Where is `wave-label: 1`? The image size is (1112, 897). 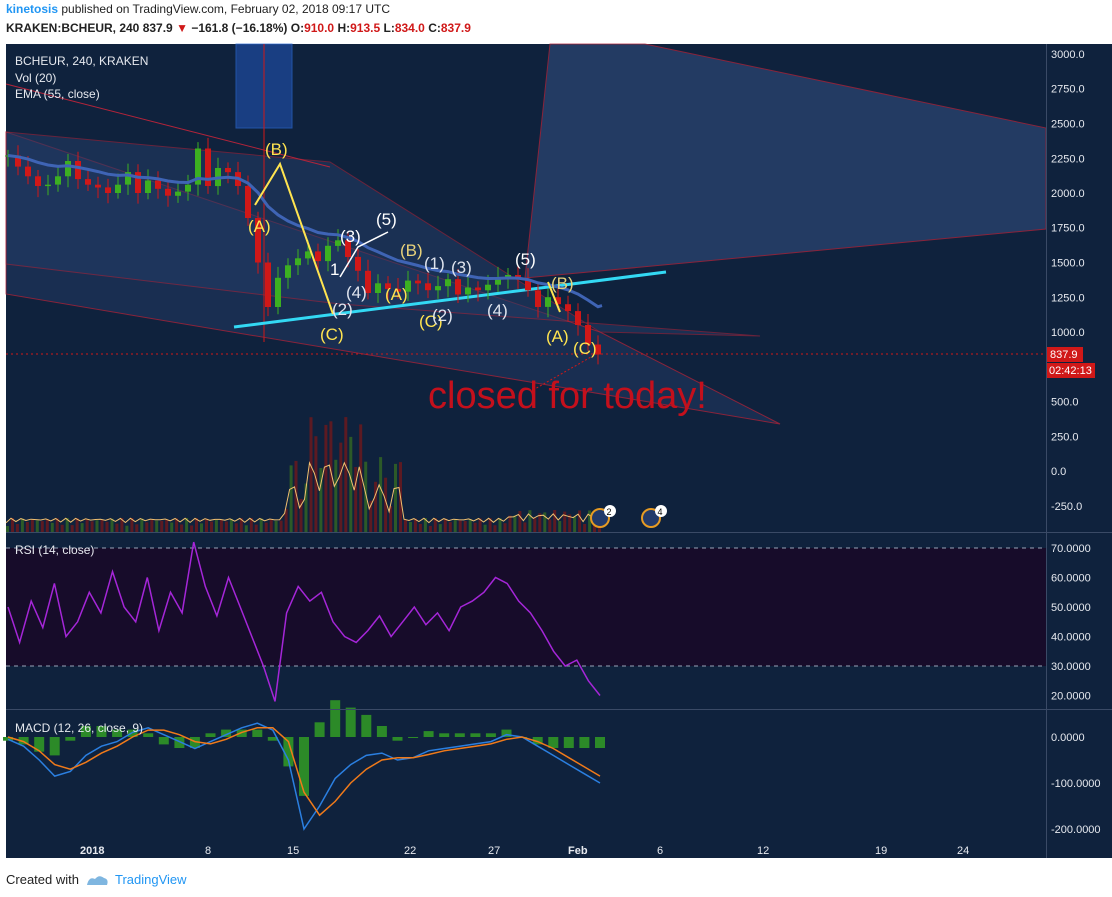
wave-label: 1 is located at coordinates (334, 269).